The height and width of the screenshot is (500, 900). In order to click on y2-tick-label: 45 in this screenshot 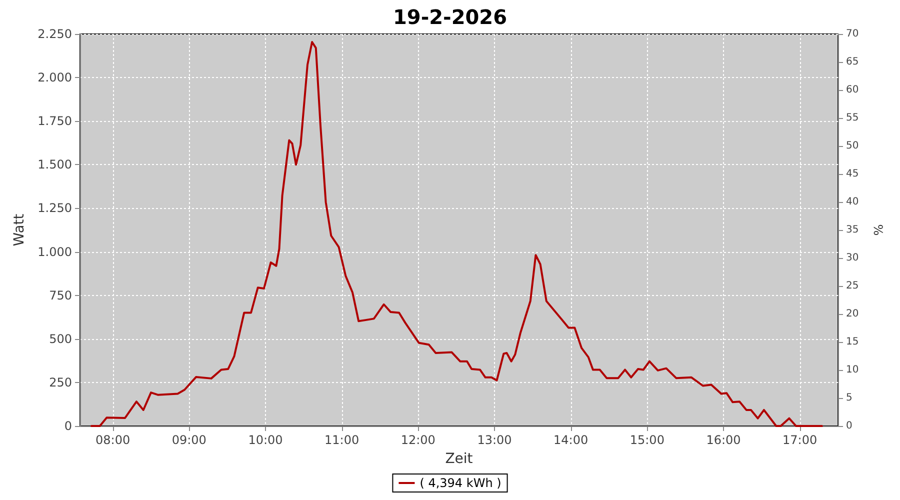, I will do `click(852, 174)`.